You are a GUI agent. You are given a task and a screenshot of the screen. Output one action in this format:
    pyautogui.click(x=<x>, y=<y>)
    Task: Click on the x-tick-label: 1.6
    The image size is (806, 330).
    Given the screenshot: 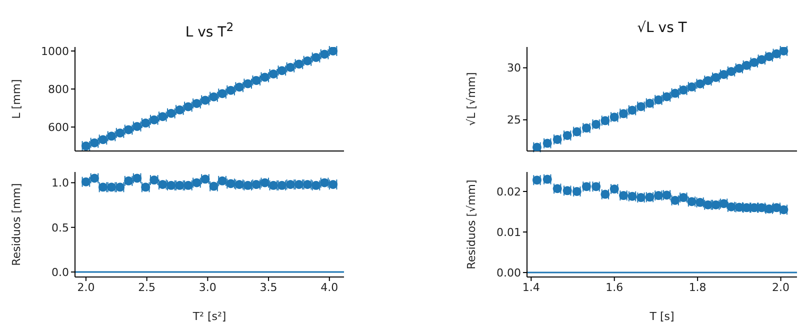 What is the action you would take?
    pyautogui.click(x=615, y=287)
    